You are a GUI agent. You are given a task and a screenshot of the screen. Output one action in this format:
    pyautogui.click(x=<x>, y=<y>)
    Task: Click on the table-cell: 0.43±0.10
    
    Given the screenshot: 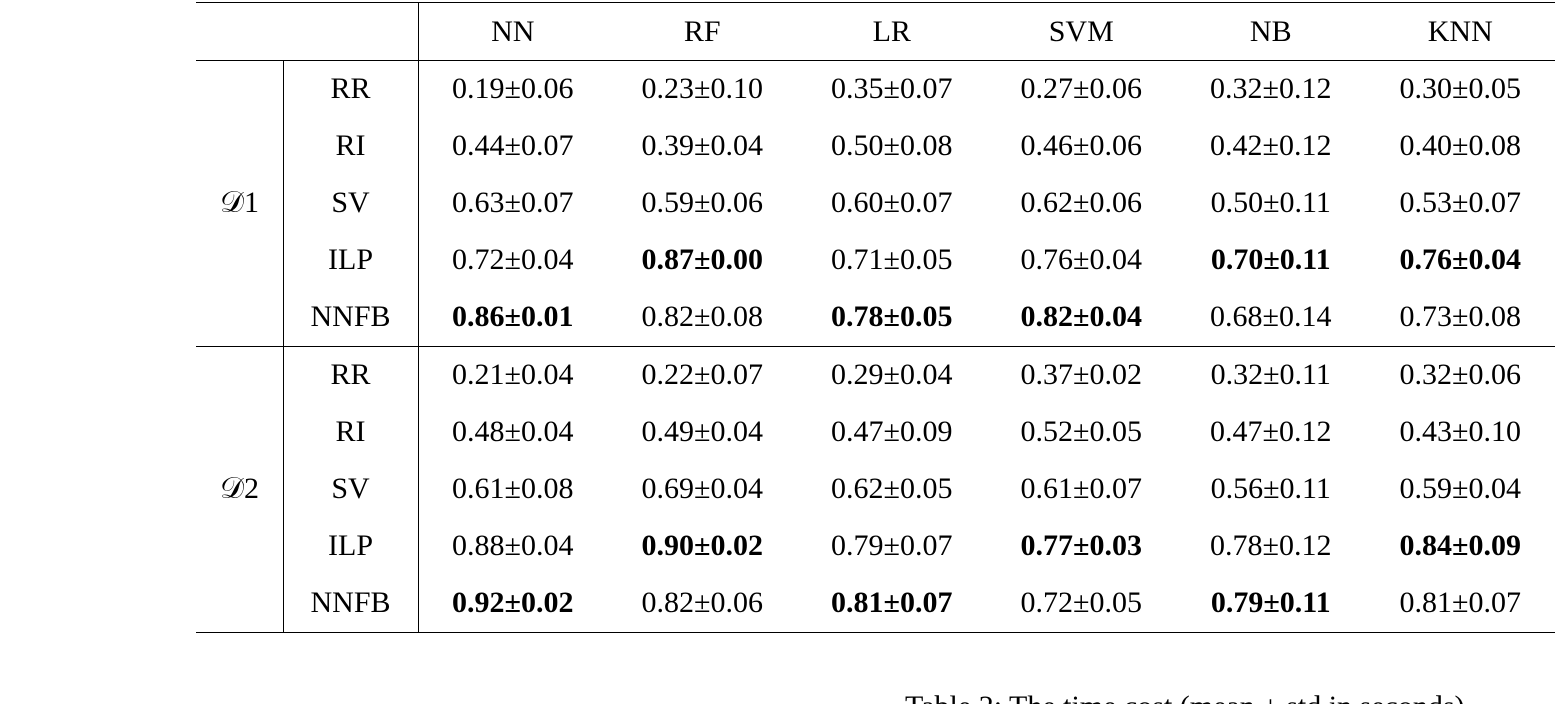 What is the action you would take?
    pyautogui.click(x=1460, y=431)
    